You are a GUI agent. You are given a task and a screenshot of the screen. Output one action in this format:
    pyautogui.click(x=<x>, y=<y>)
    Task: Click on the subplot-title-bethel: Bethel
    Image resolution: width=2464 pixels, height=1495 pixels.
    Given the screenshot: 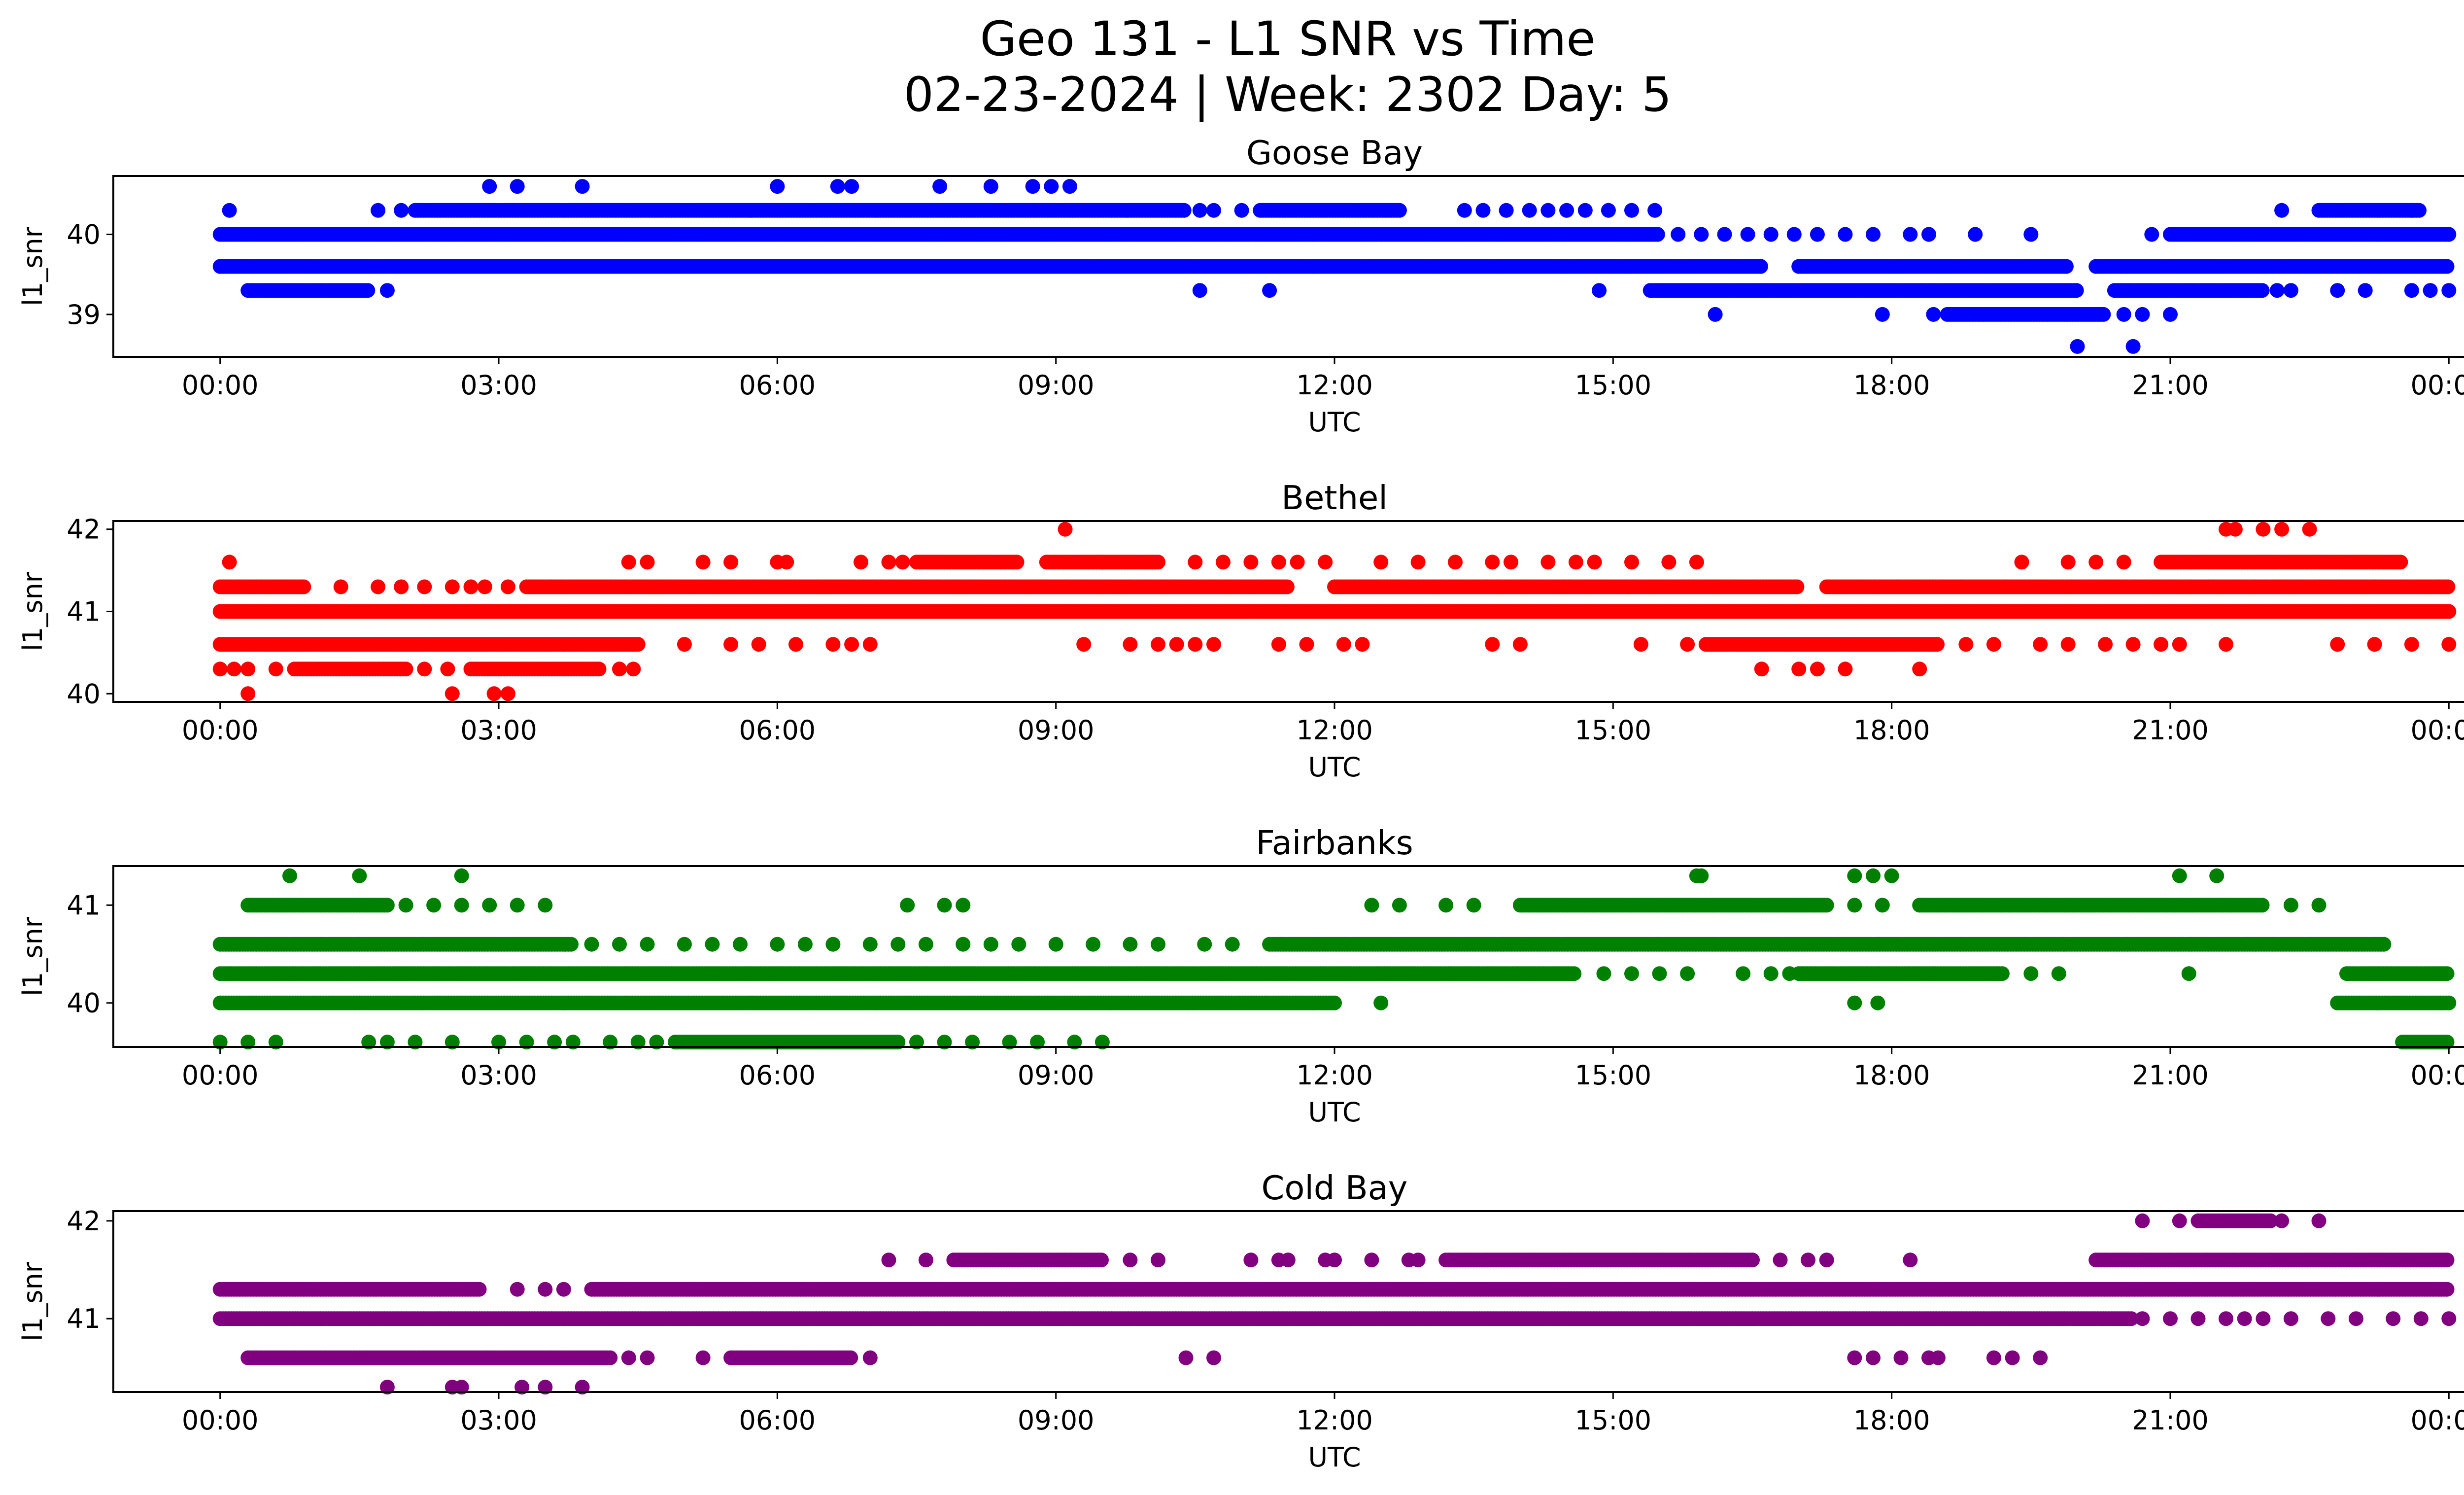 What is the action you would take?
    pyautogui.click(x=1334, y=498)
    